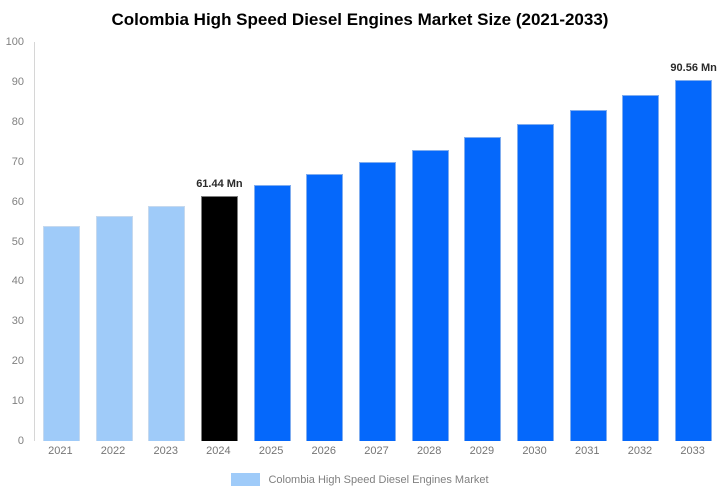  I want to click on y-tick-label: 90, so click(17, 81).